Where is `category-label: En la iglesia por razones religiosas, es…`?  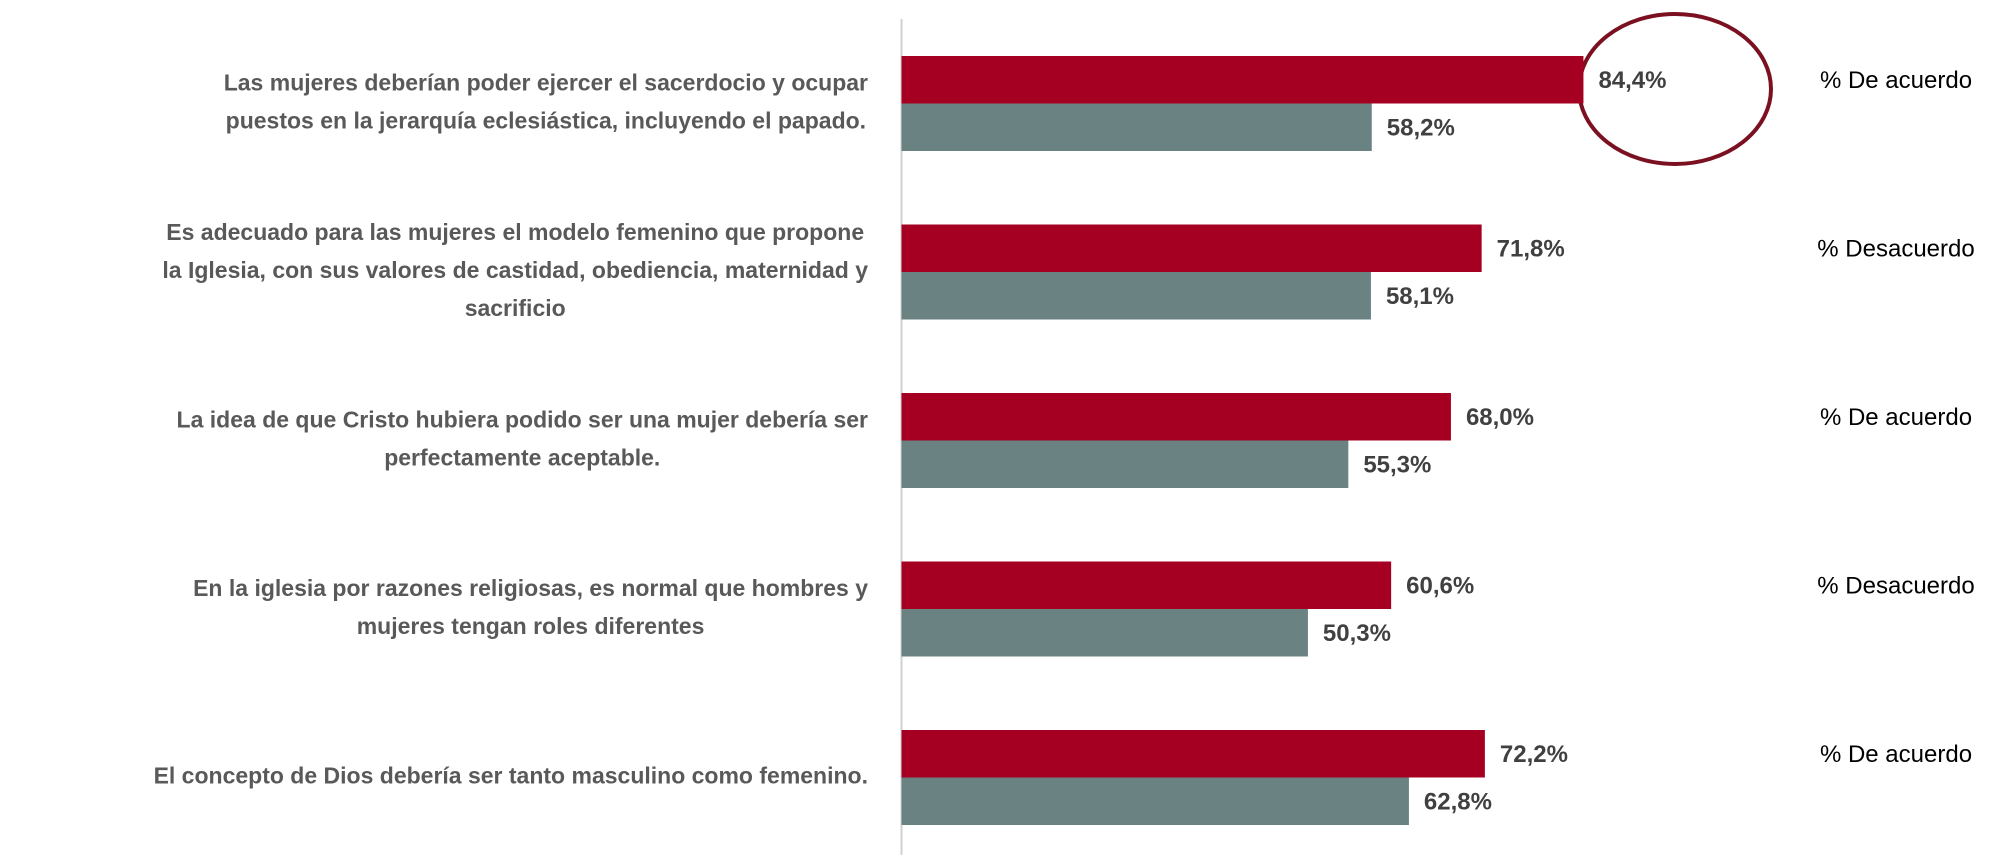
category-label: En la iglesia por razones religiosas, es… is located at coordinates (530, 588).